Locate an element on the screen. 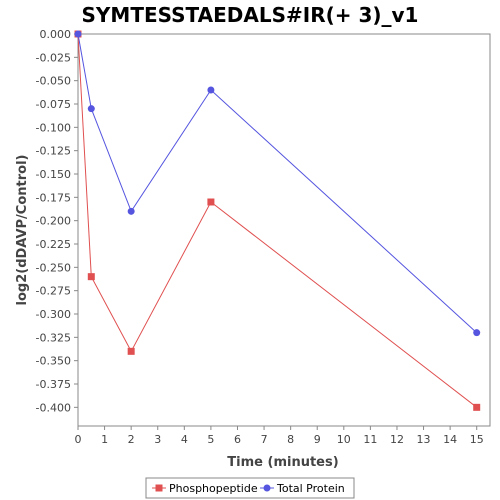 This screenshot has width=500, height=500. y-tick-label: -0.300 is located at coordinates (53, 314).